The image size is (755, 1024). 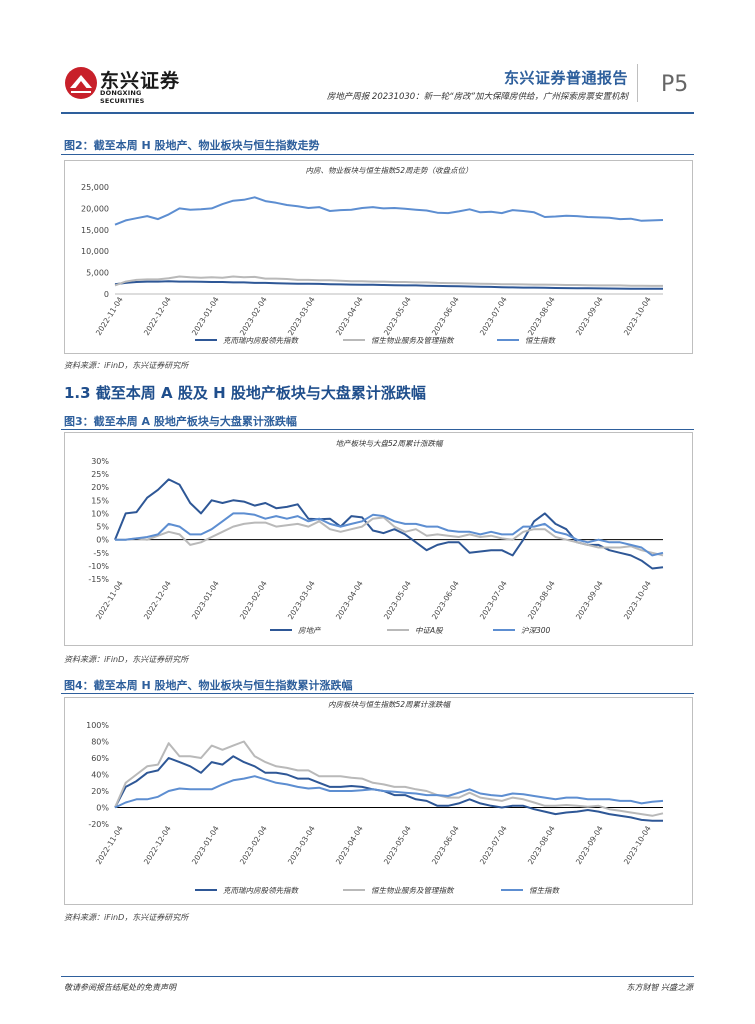 I want to click on figure-4-title: 图4：截至本周 H 股地产、物业板块与恒生指数累计涨跌幅, so click(x=208, y=685).